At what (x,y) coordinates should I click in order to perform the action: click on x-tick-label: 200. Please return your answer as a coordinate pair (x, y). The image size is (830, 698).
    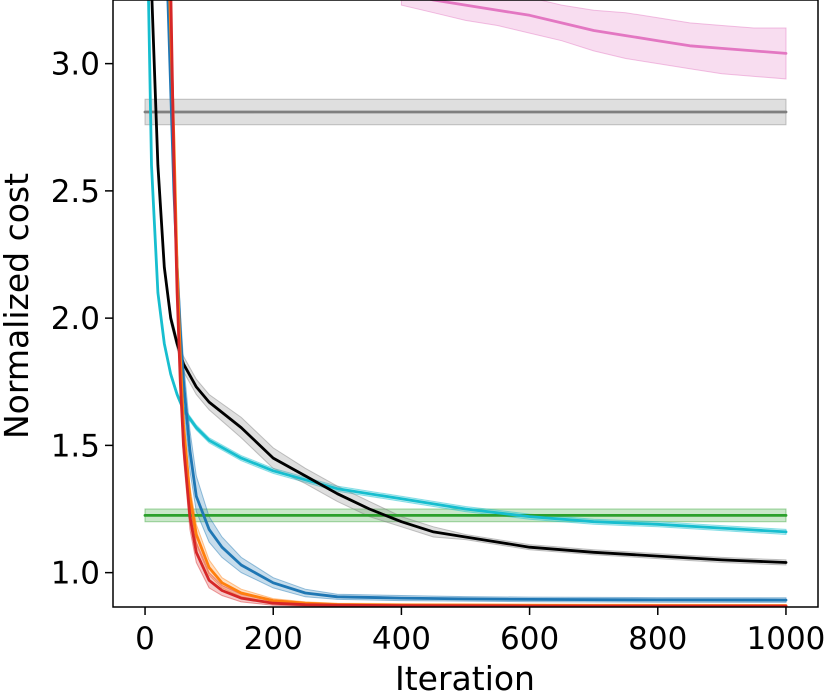
    Looking at the image, I should click on (273, 639).